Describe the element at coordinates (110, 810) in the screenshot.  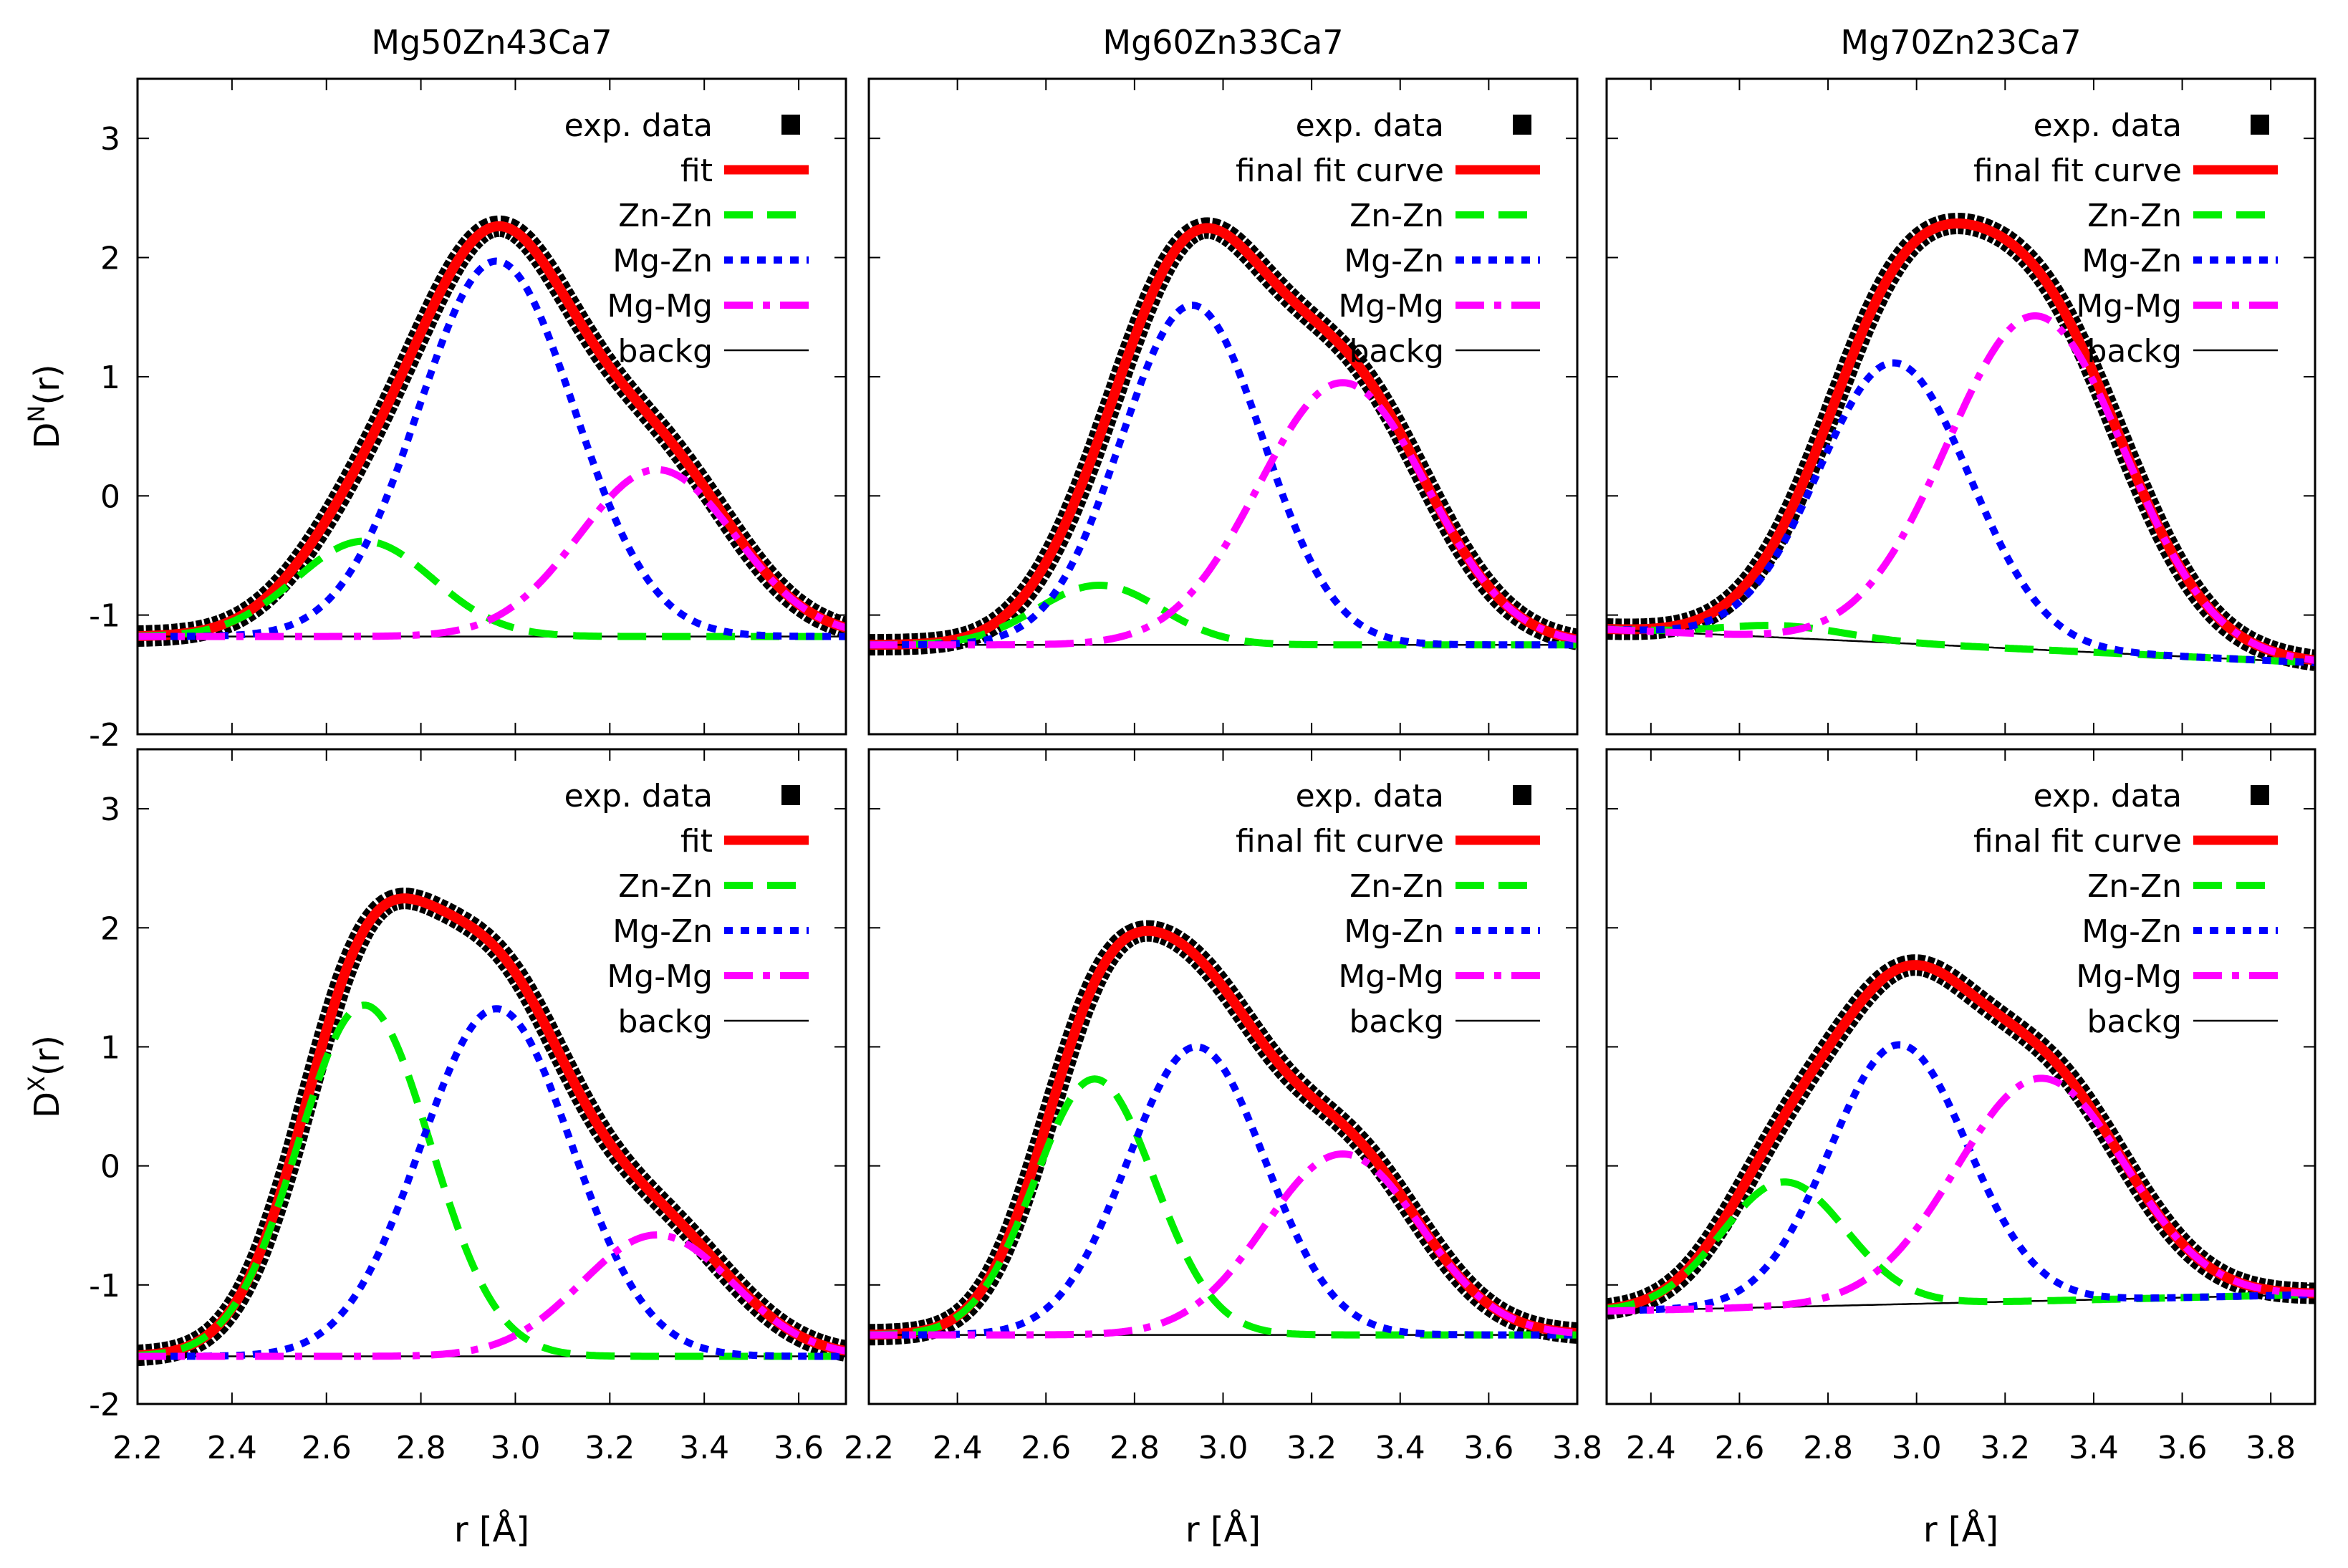
I see `y-tick-label: 3` at that location.